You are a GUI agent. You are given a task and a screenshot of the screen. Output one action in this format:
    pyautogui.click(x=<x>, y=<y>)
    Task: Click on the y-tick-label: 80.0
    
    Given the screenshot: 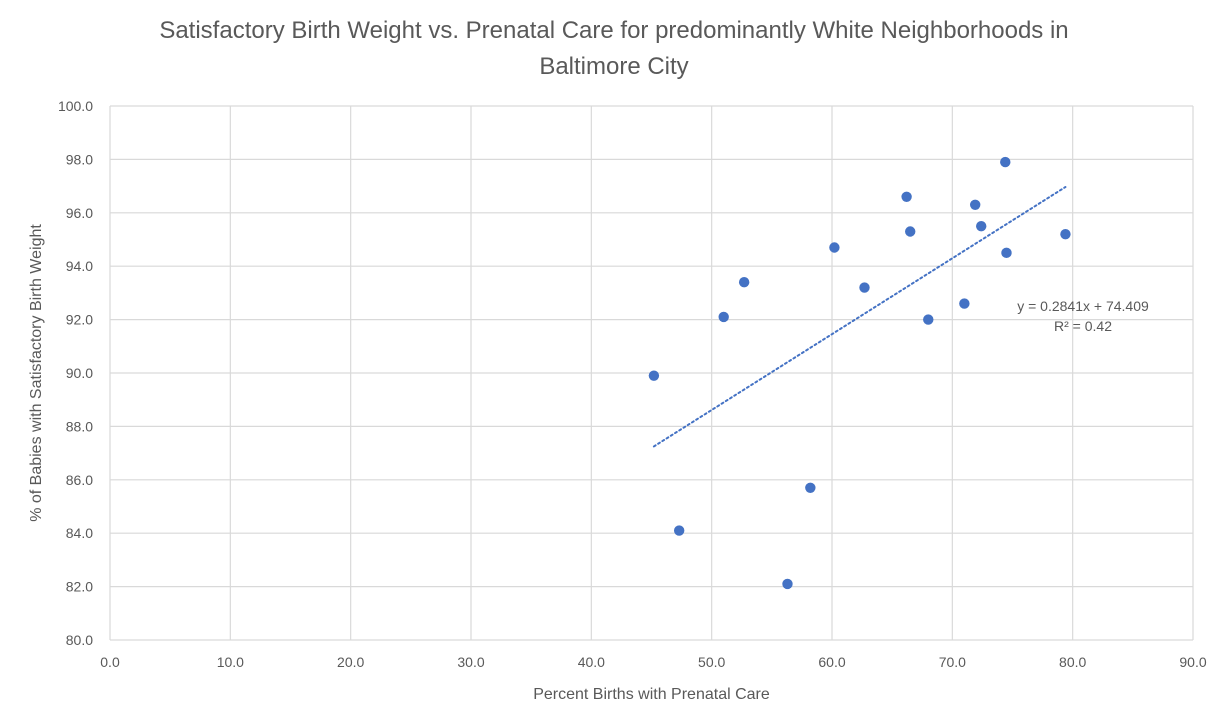 What is the action you would take?
    pyautogui.click(x=79, y=640)
    